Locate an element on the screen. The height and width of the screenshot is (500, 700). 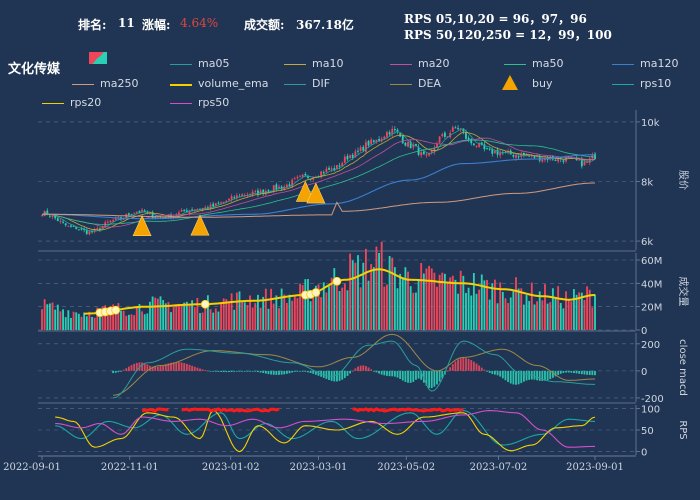
legend-swatch-ma120 is located at coordinates (623, 64).